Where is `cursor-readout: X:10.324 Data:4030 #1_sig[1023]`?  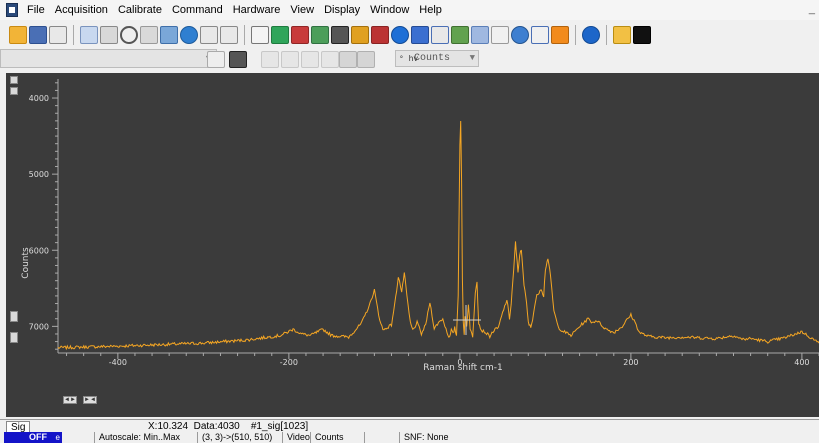 cursor-readout: X:10.324 Data:4030 #1_sig[1023] is located at coordinates (228, 426).